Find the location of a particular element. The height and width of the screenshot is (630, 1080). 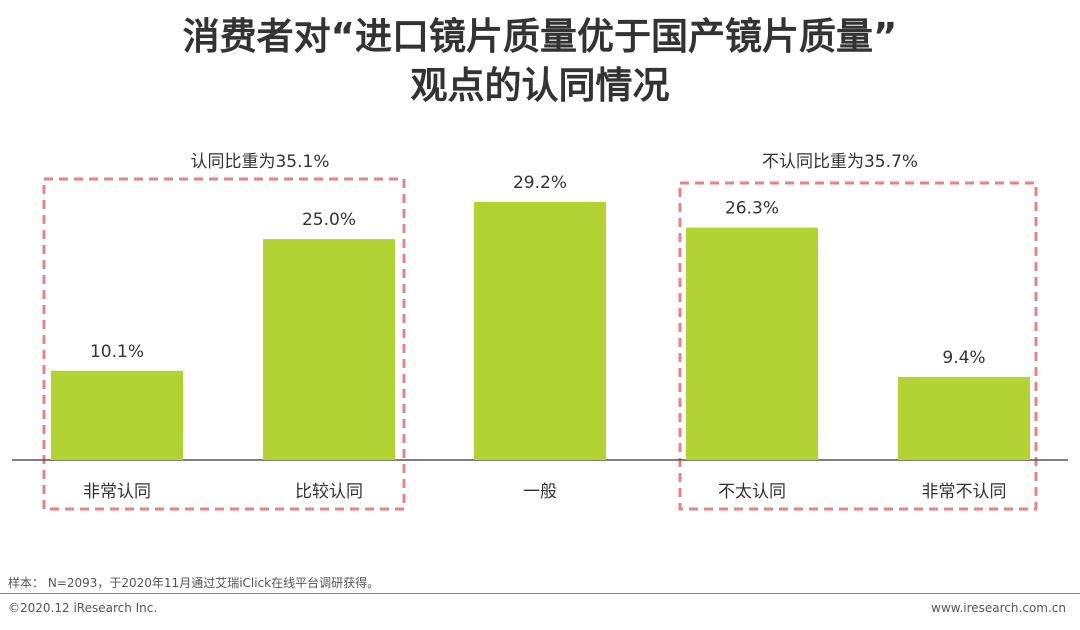

website-link: www.iresearch.com.cn is located at coordinates (998, 608).